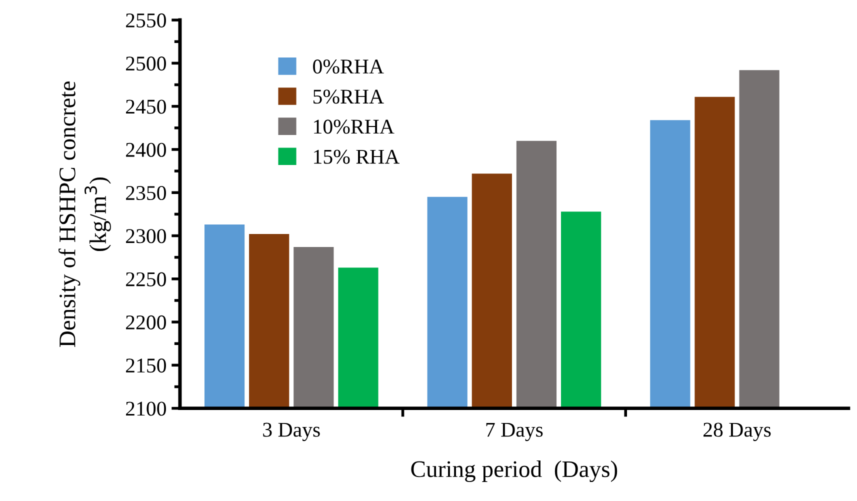 The width and height of the screenshot is (857, 501). Describe the element at coordinates (146, 236) in the screenshot. I see `y-tick-label: 2300` at that location.